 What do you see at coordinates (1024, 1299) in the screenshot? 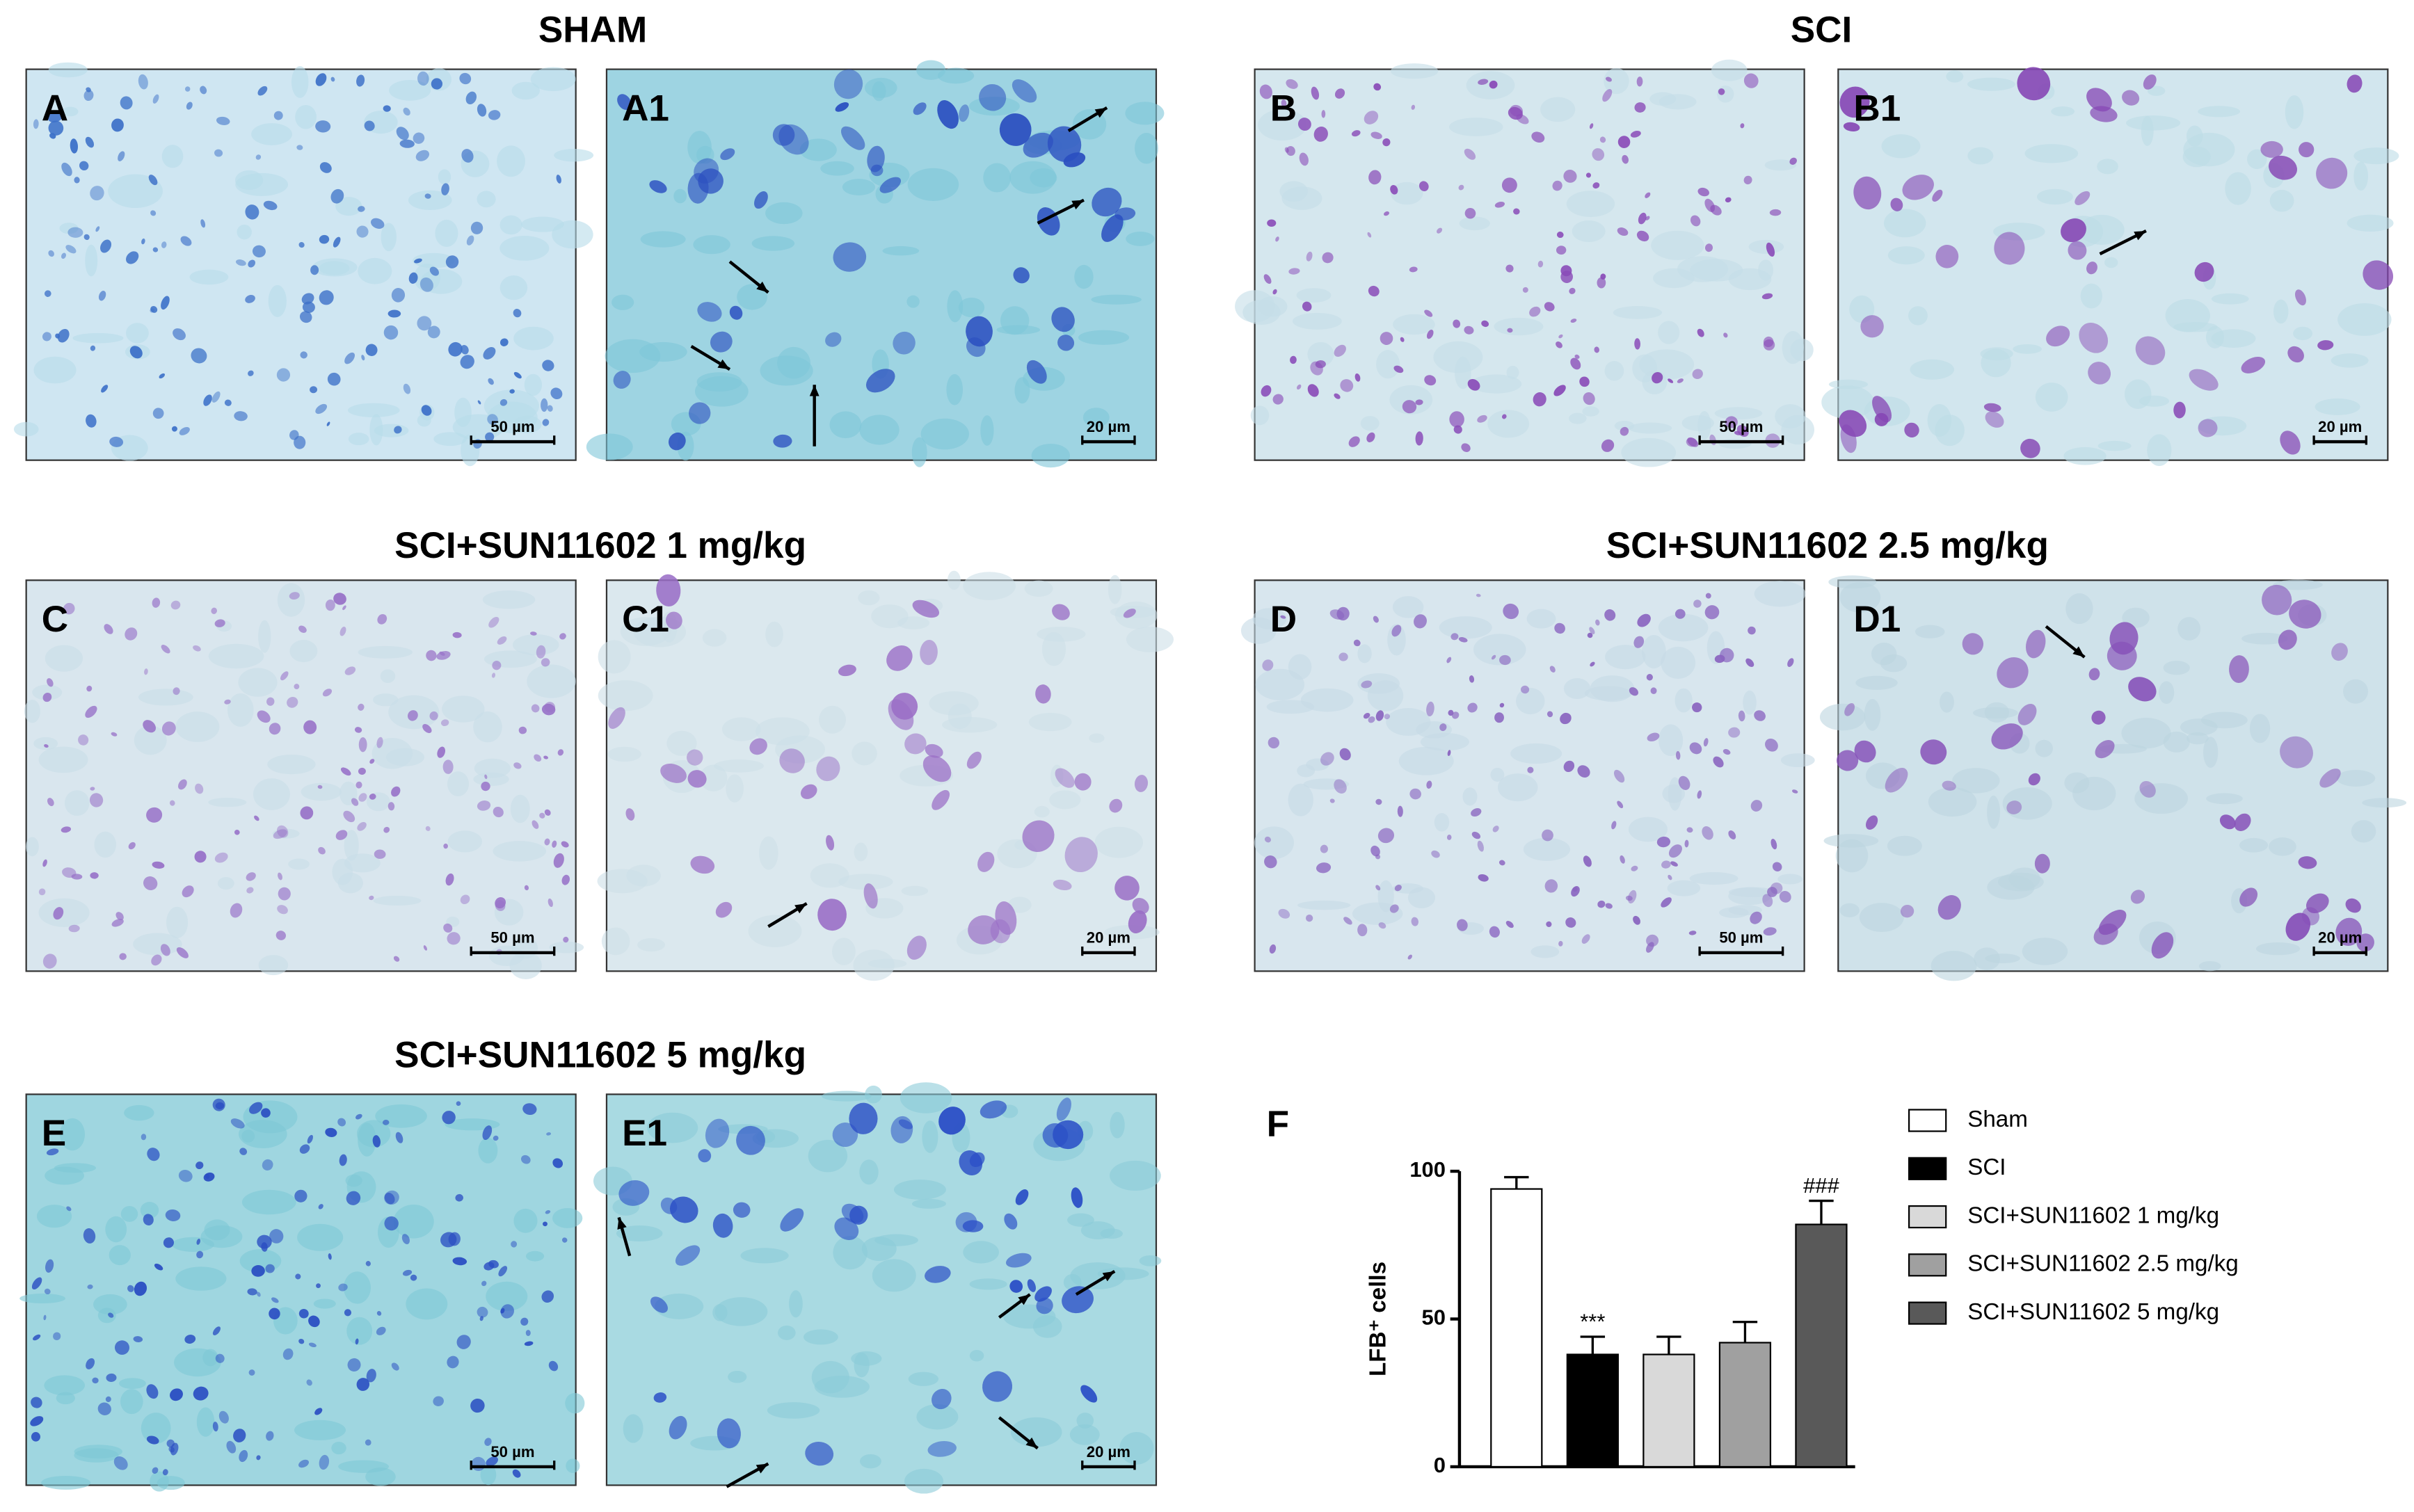
I see `arrow-head` at bounding box center [1024, 1299].